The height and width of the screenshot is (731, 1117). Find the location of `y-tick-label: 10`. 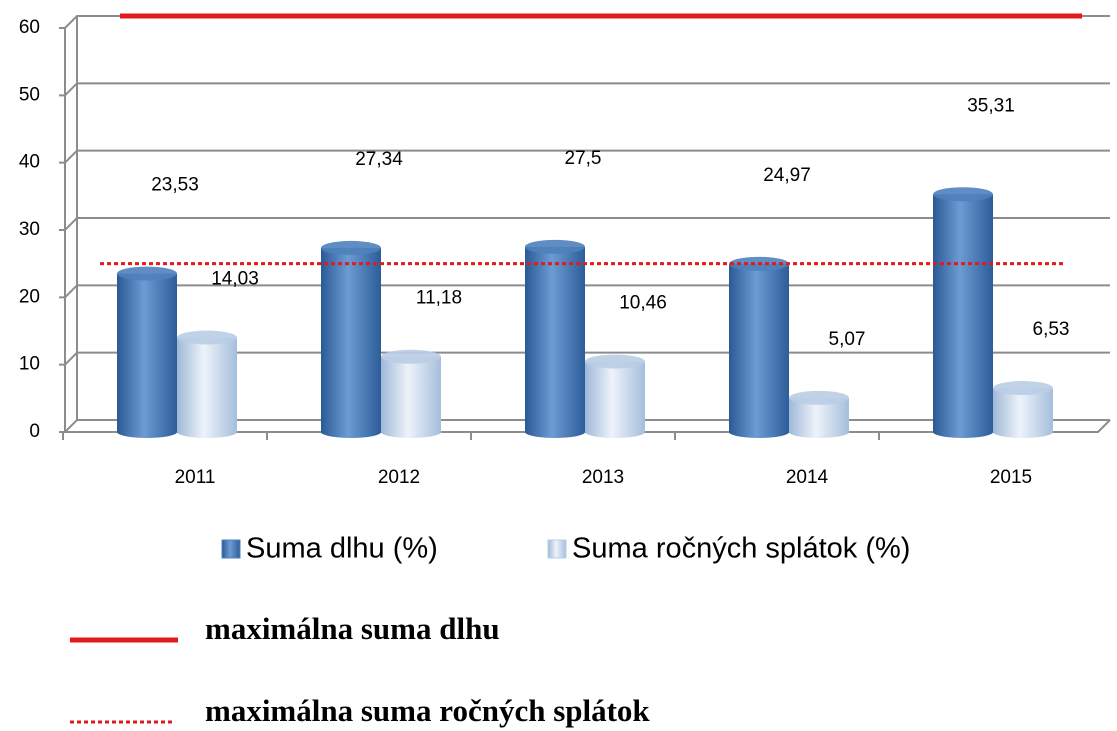

y-tick-label: 10 is located at coordinates (29, 364).